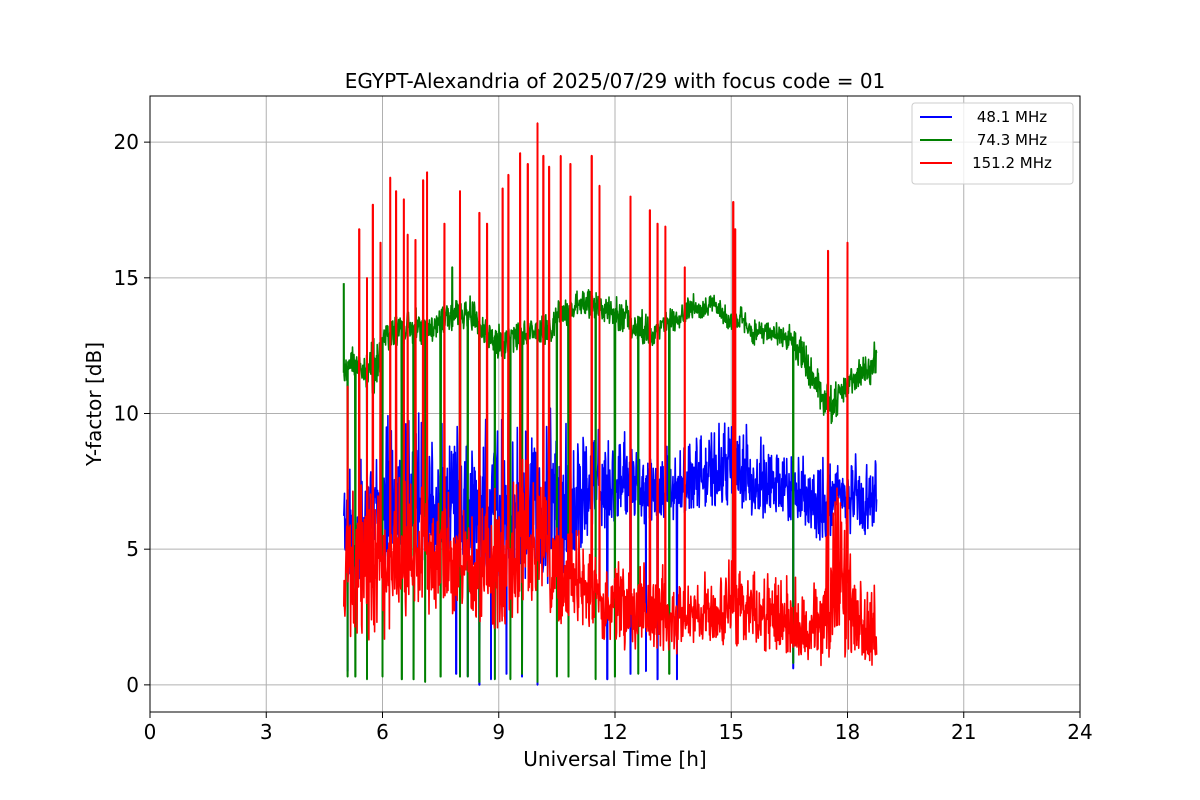 The width and height of the screenshot is (1200, 800). Describe the element at coordinates (614, 759) in the screenshot. I see `x-axis-label: Universal Time [h]` at that location.